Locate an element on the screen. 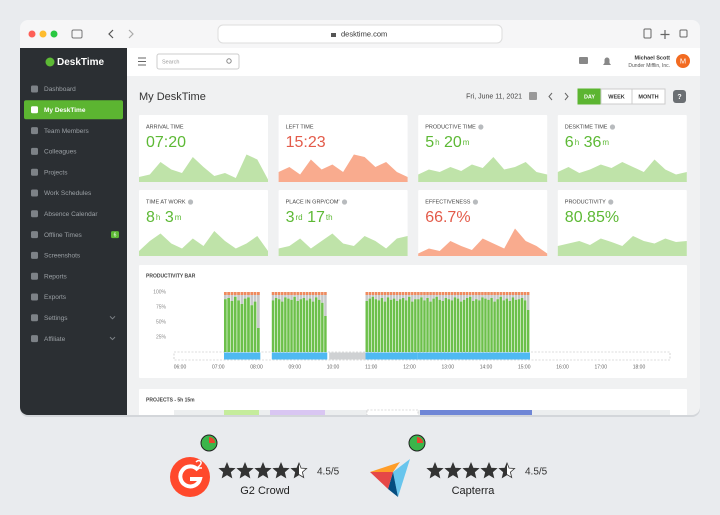 The height and width of the screenshot is (515, 720). nav-item: Dashboard is located at coordinates (60, 89).